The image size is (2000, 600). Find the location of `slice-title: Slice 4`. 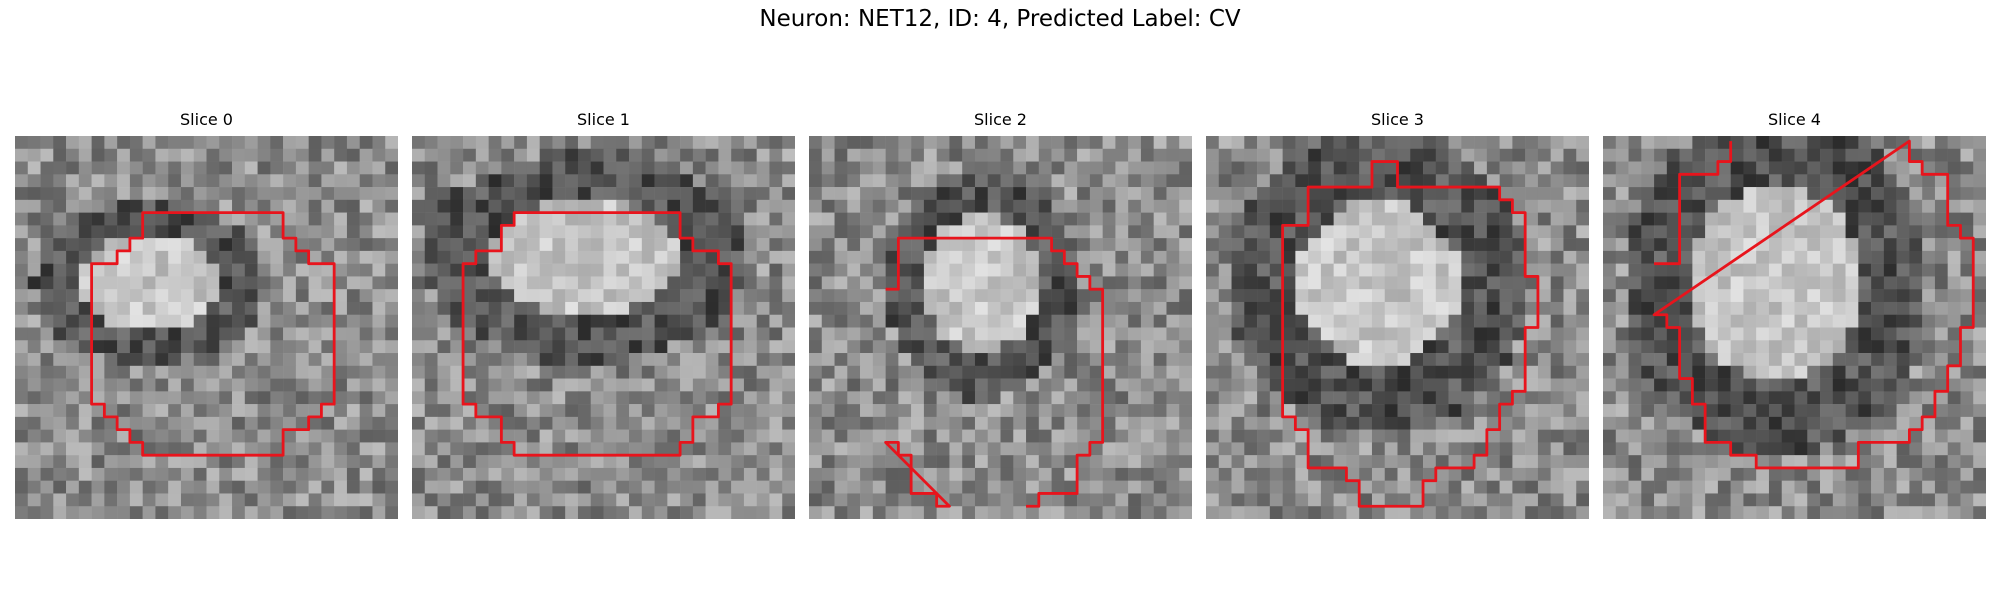

slice-title: Slice 4 is located at coordinates (1794, 119).